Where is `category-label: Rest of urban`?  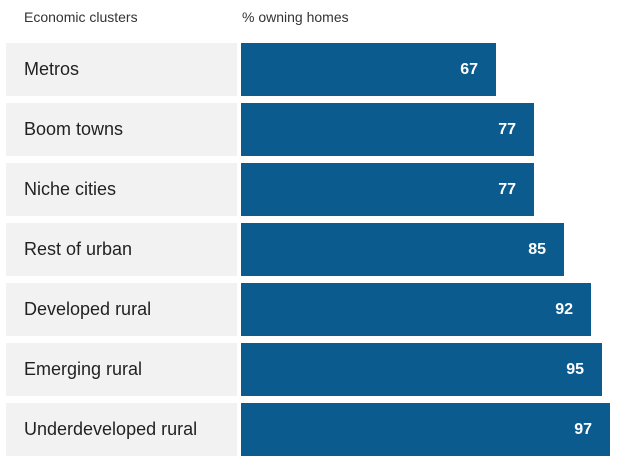
category-label: Rest of urban is located at coordinates (78, 249).